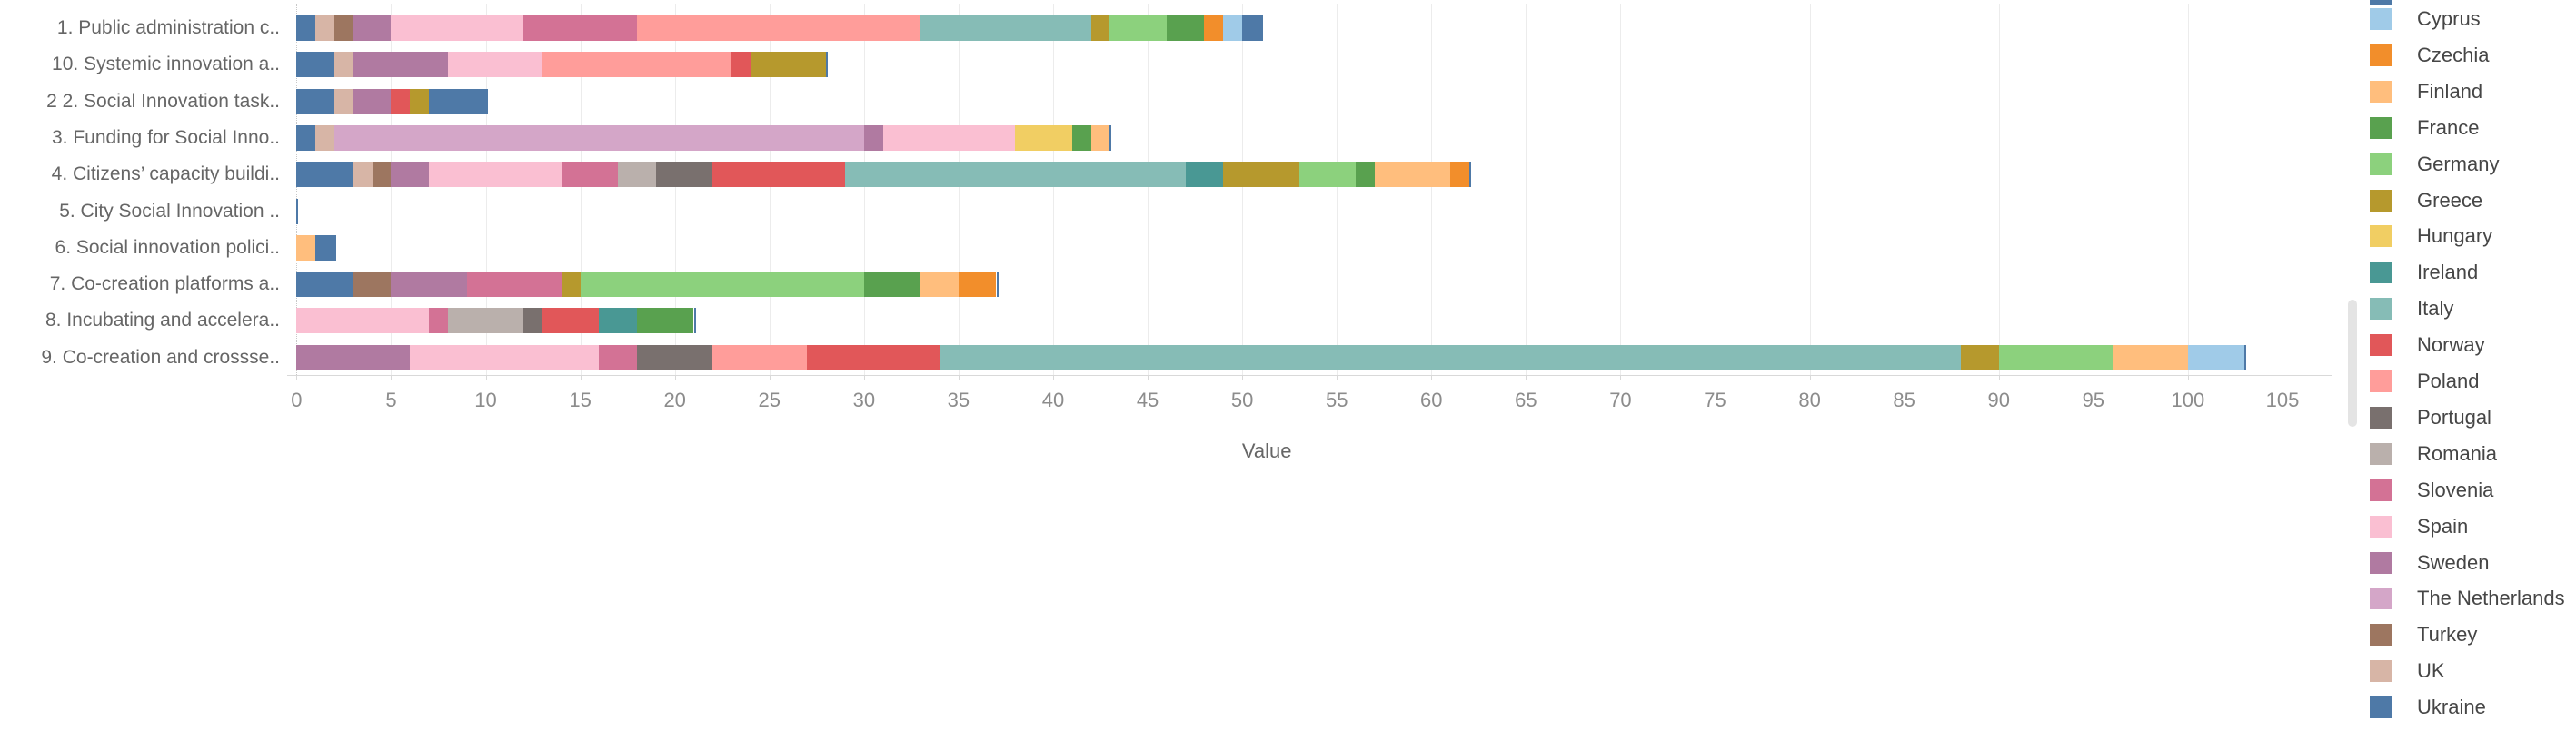  What do you see at coordinates (599, 137) in the screenshot?
I see `bar-segment-the-netherlands` at bounding box center [599, 137].